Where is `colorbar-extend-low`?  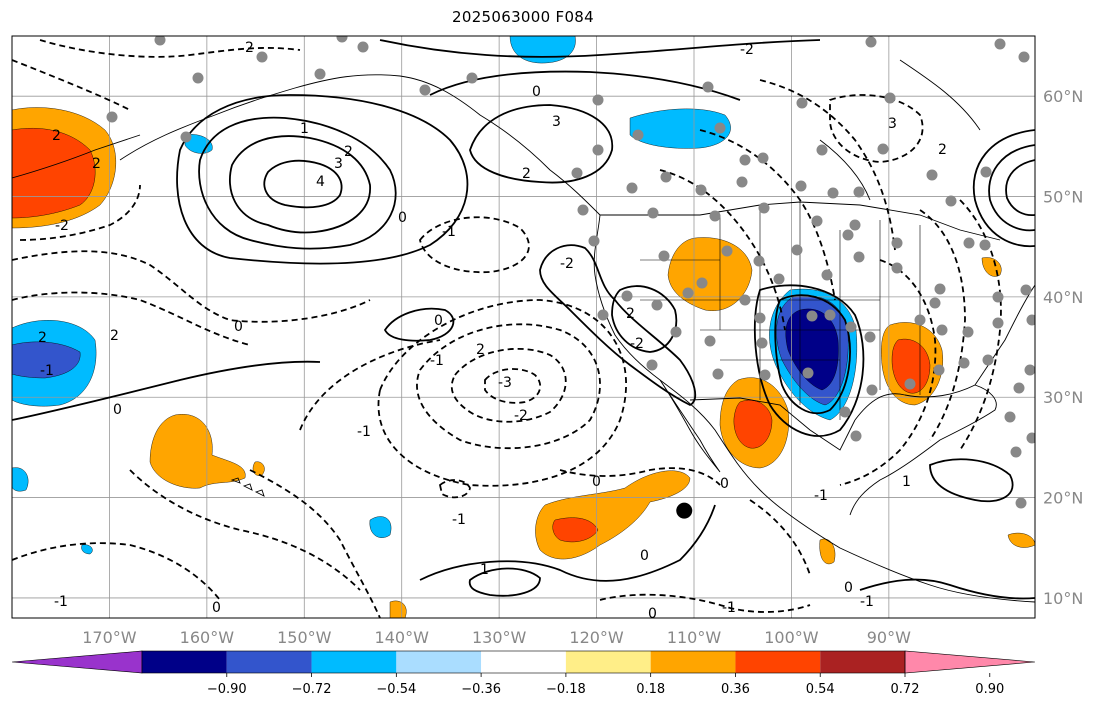
colorbar-extend-low is located at coordinates (77, 662).